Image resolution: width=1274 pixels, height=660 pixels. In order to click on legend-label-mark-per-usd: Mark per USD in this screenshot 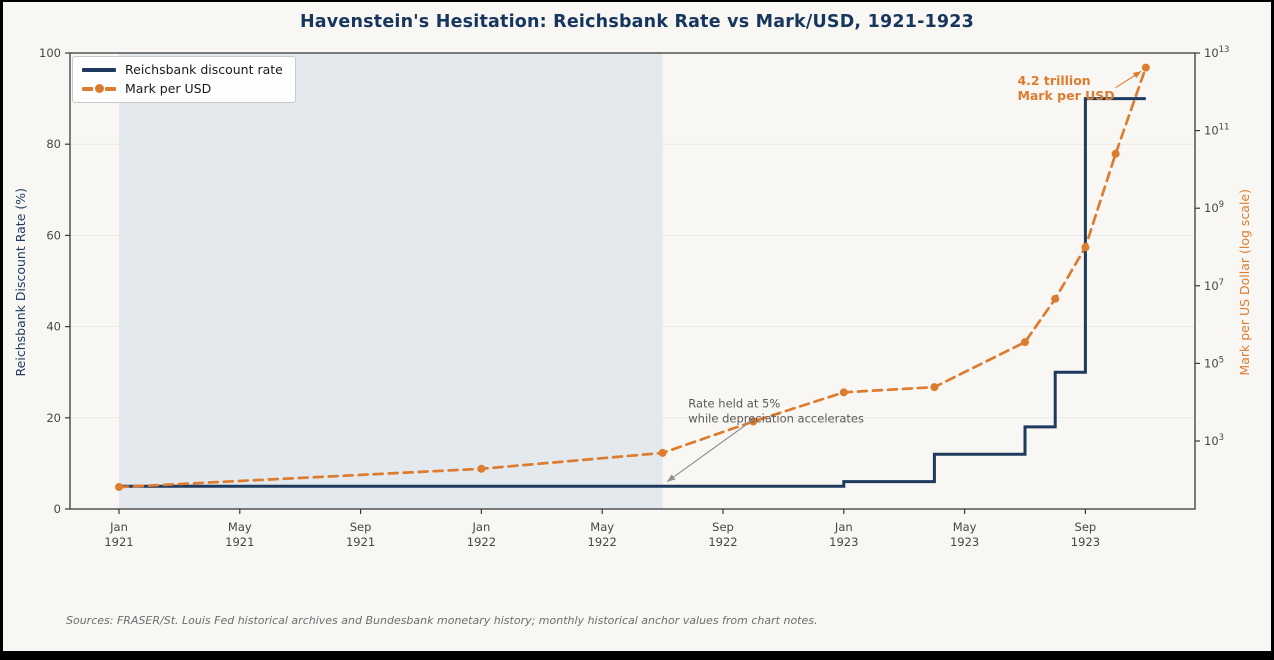, I will do `click(168, 88)`.